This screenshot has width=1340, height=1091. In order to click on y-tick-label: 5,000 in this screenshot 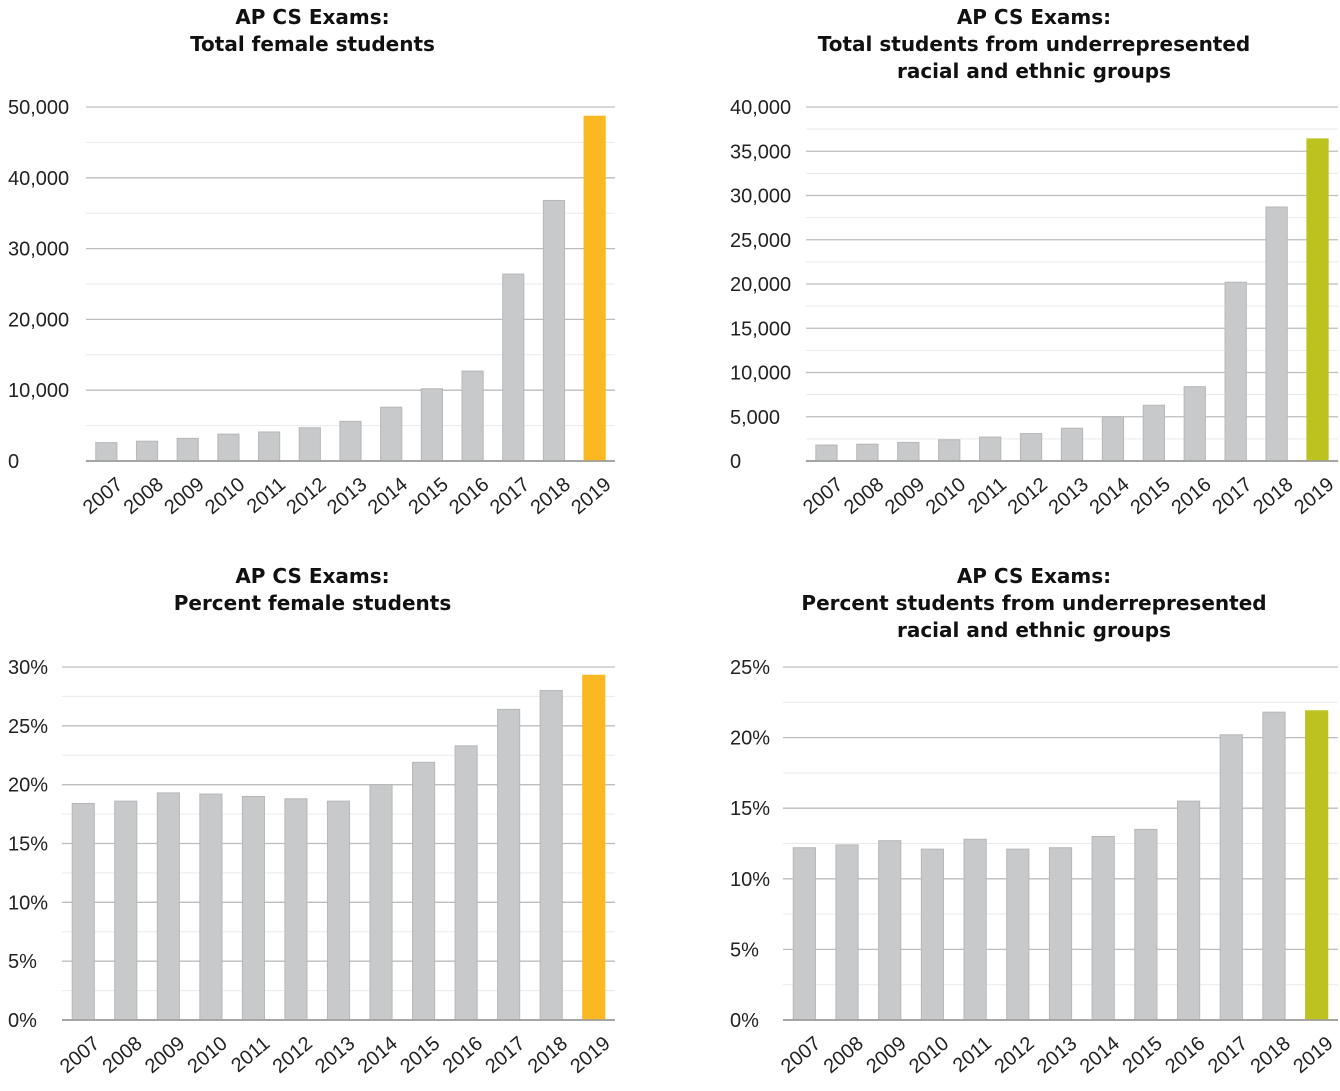, I will do `click(755, 418)`.